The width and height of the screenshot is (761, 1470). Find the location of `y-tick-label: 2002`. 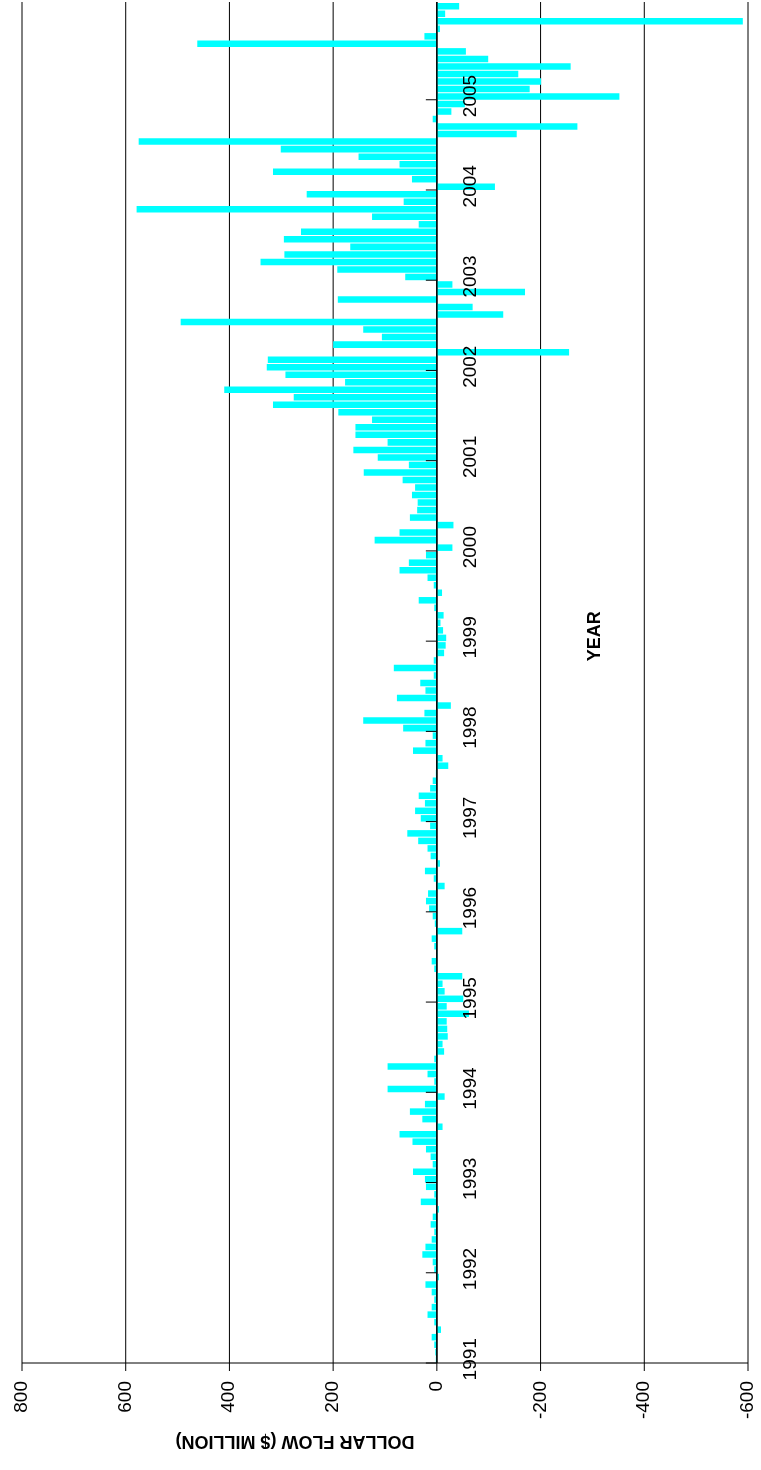

y-tick-label: 2002 is located at coordinates (469, 366).